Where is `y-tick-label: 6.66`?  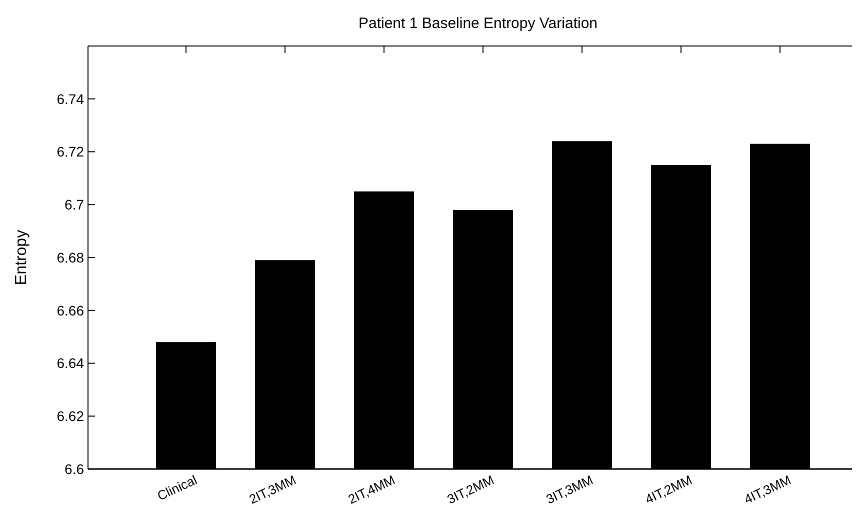
y-tick-label: 6.66 is located at coordinates (70, 310).